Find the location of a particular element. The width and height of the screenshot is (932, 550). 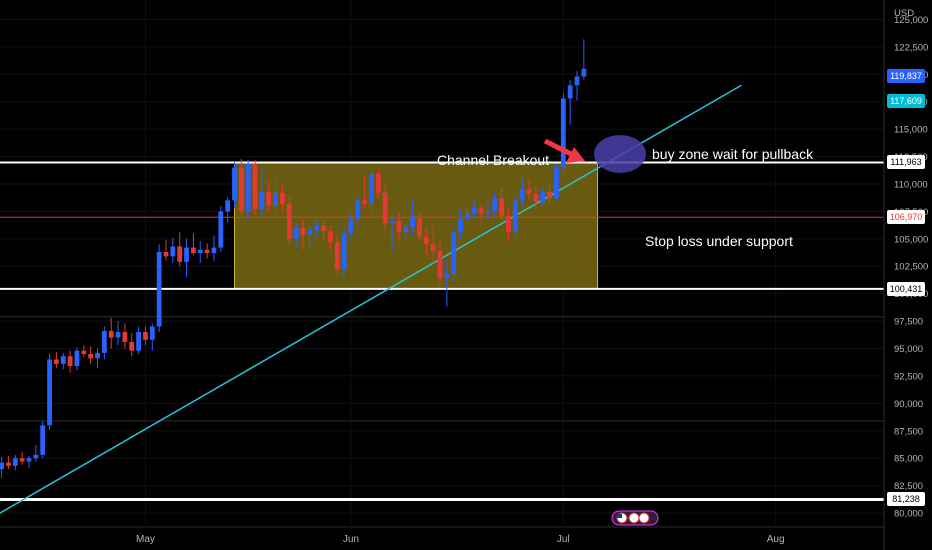

price-tag-last: 119,837 is located at coordinates (906, 76).